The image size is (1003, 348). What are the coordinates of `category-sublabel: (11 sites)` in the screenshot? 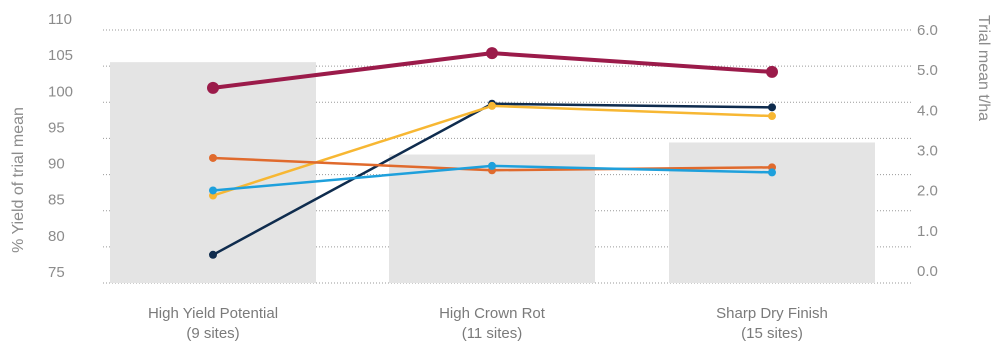 It's located at (492, 333).